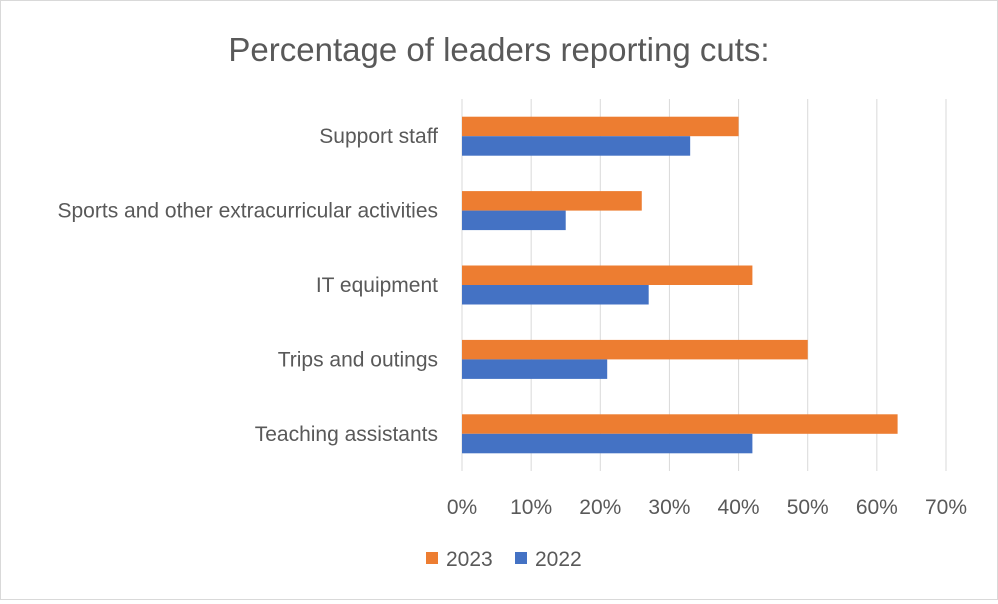 This screenshot has height=604, width=998. I want to click on category-label: Trips and outings, so click(358, 359).